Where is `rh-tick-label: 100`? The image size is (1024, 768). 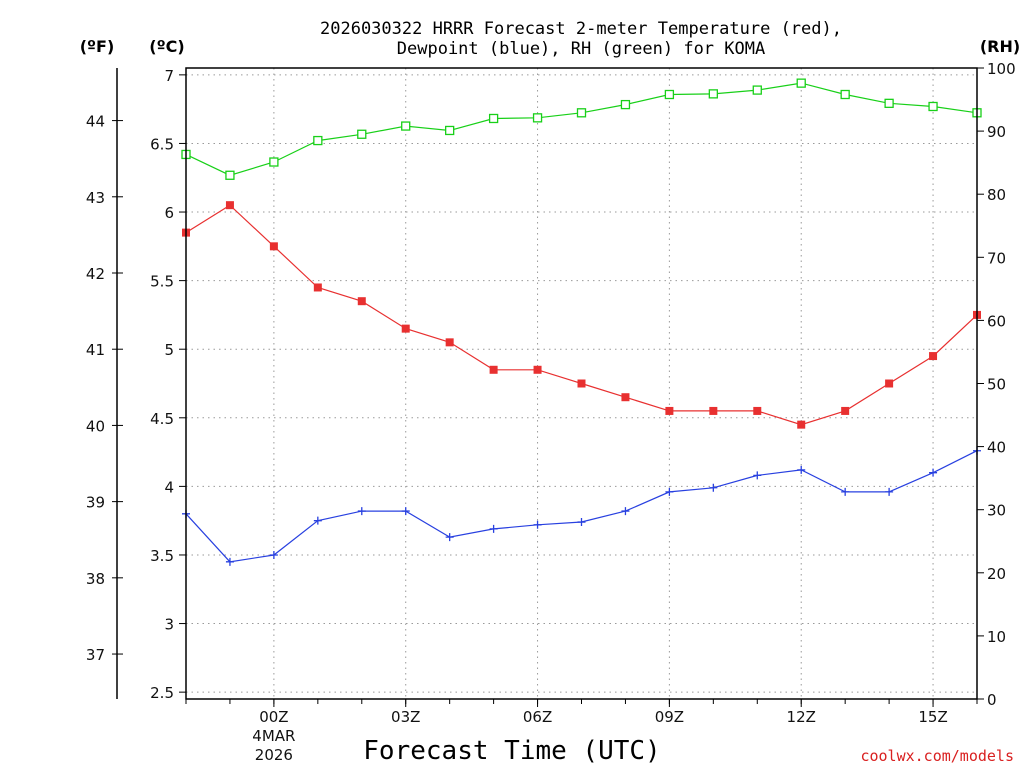 rh-tick-label: 100 is located at coordinates (1001, 69).